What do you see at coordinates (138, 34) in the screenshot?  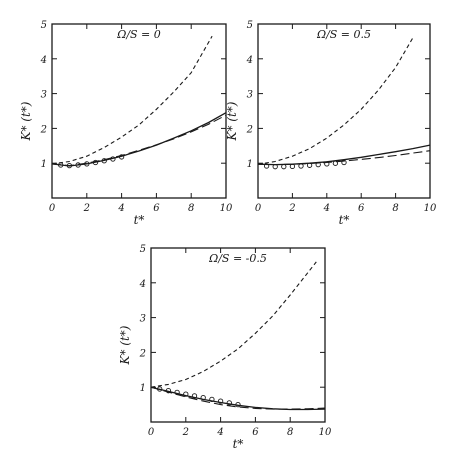 I see `panel-title: Ω/S = 0` at bounding box center [138, 34].